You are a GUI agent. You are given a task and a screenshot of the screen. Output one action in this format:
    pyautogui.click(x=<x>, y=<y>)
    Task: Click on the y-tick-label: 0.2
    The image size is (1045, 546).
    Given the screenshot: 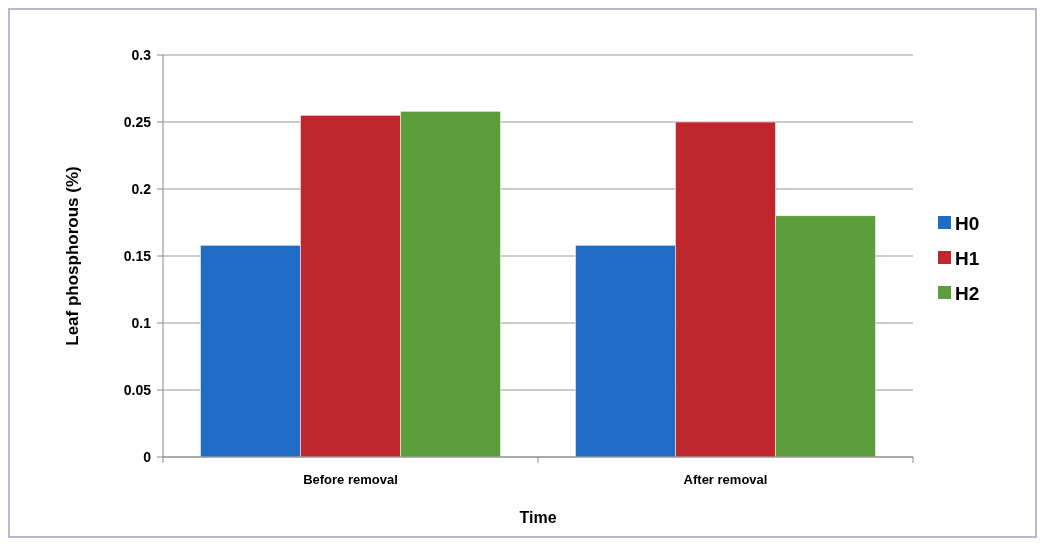 What is the action you would take?
    pyautogui.click(x=141, y=188)
    